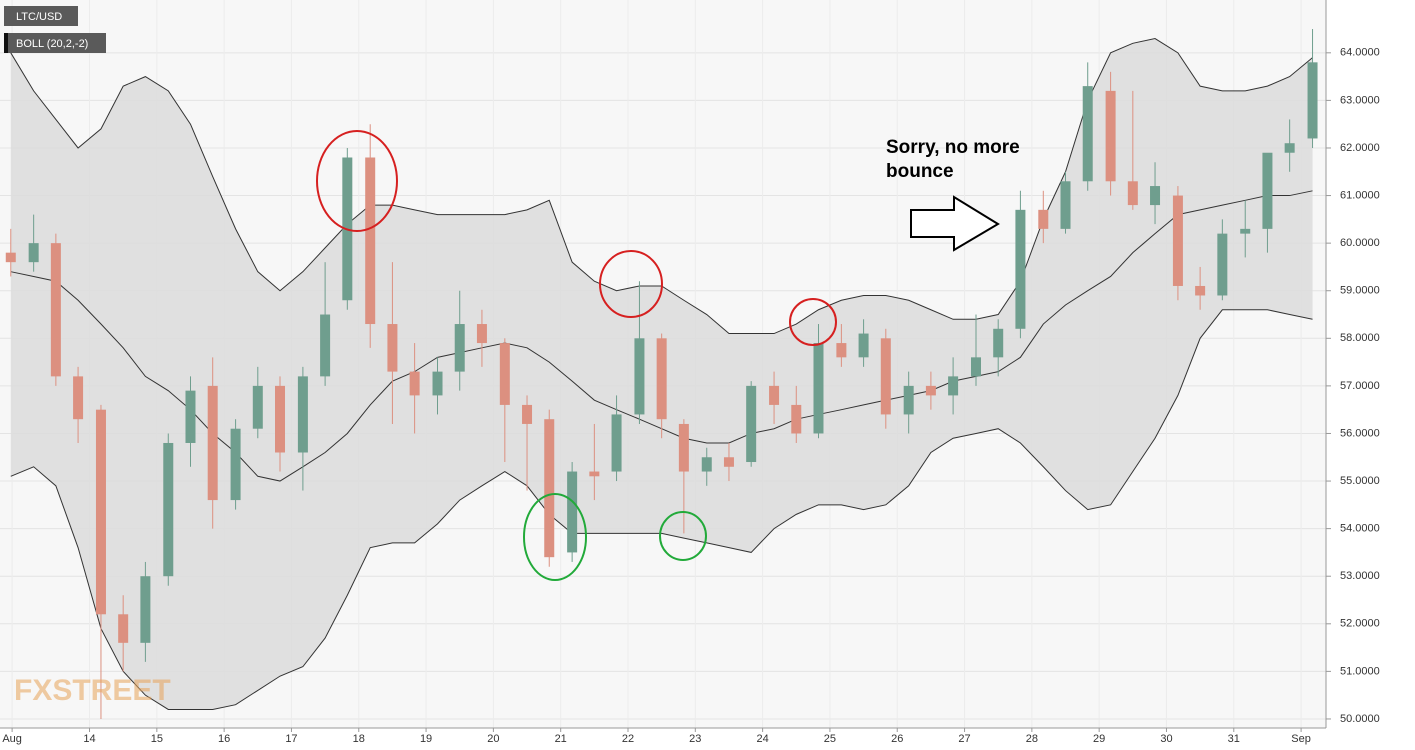  What do you see at coordinates (897, 739) in the screenshot?
I see `x-tick-label: 26` at bounding box center [897, 739].